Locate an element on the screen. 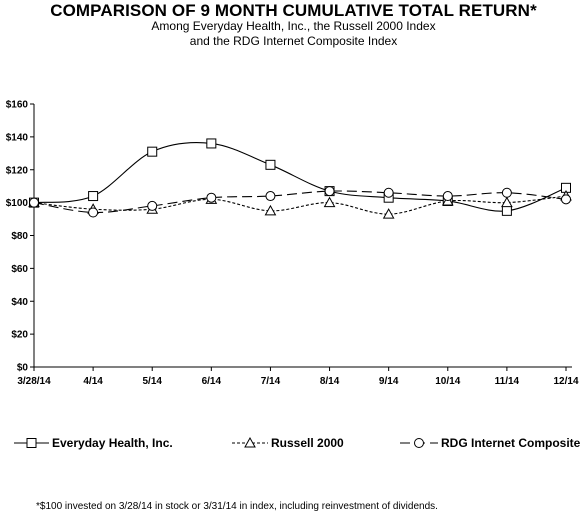 The image size is (587, 516). y-tick-label: $0 is located at coordinates (23, 368).